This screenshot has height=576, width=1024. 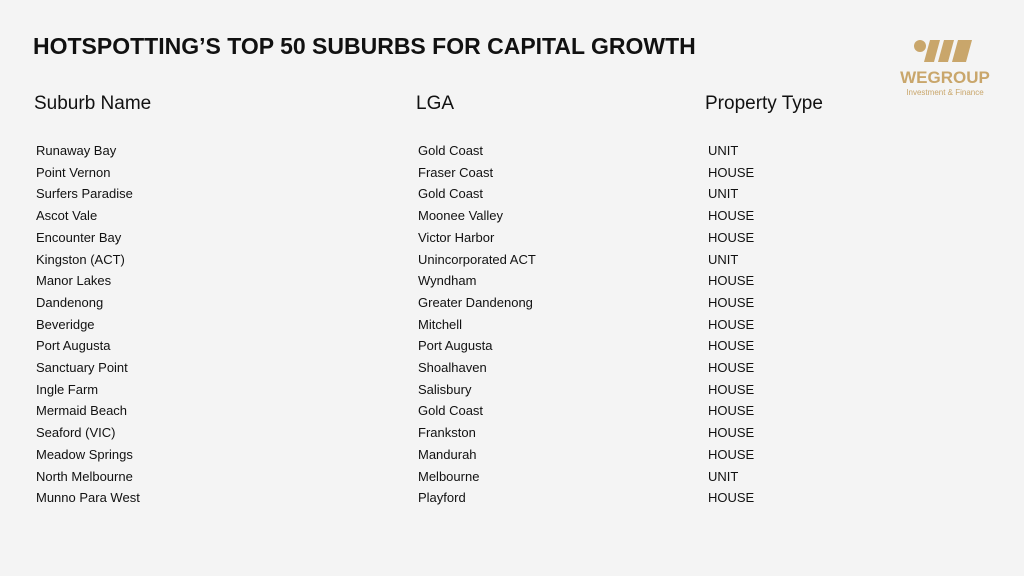 I want to click on column-header: Suburb Name, so click(x=93, y=103).